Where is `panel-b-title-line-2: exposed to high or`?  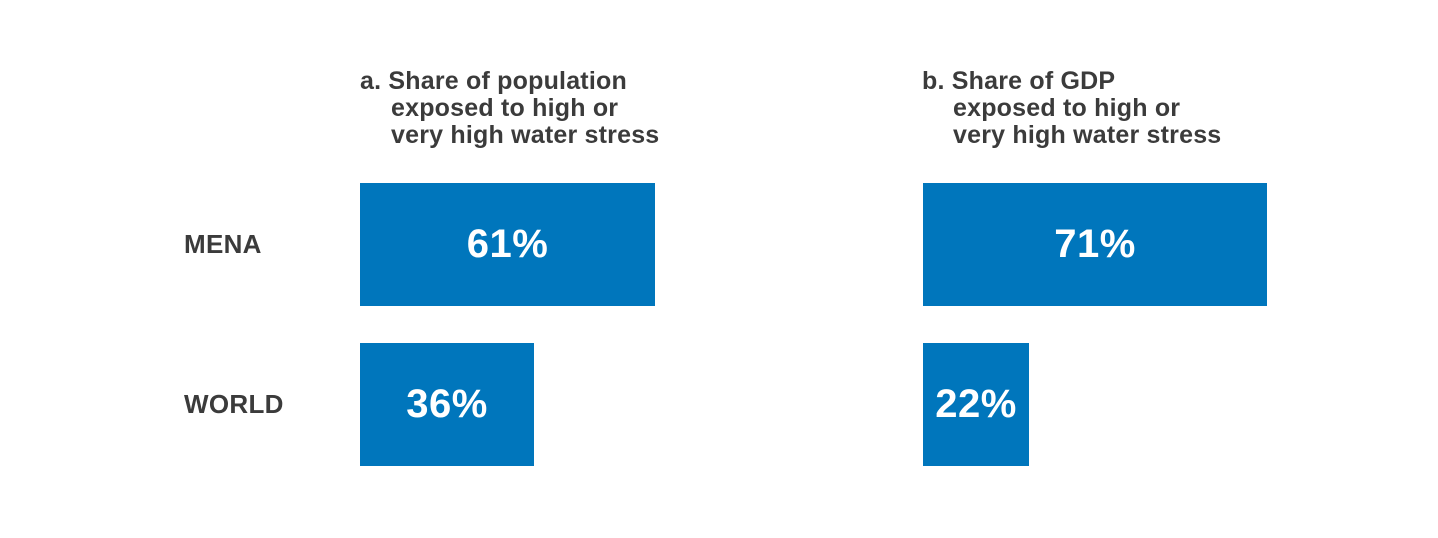 panel-b-title-line-2: exposed to high or is located at coordinates (1067, 108).